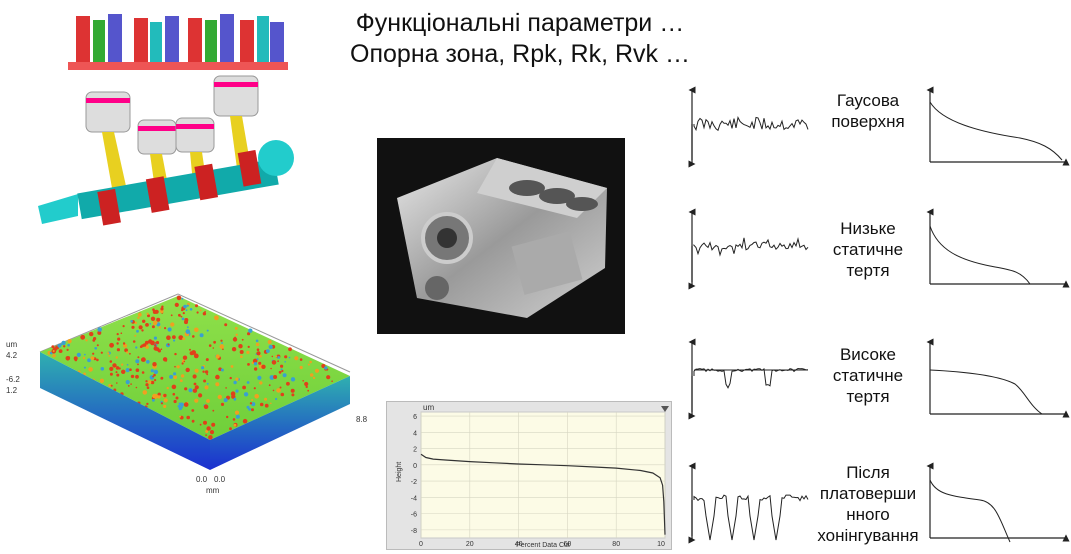 This screenshot has width=1071, height=554. I want to click on profile-row, so click(879, 127).